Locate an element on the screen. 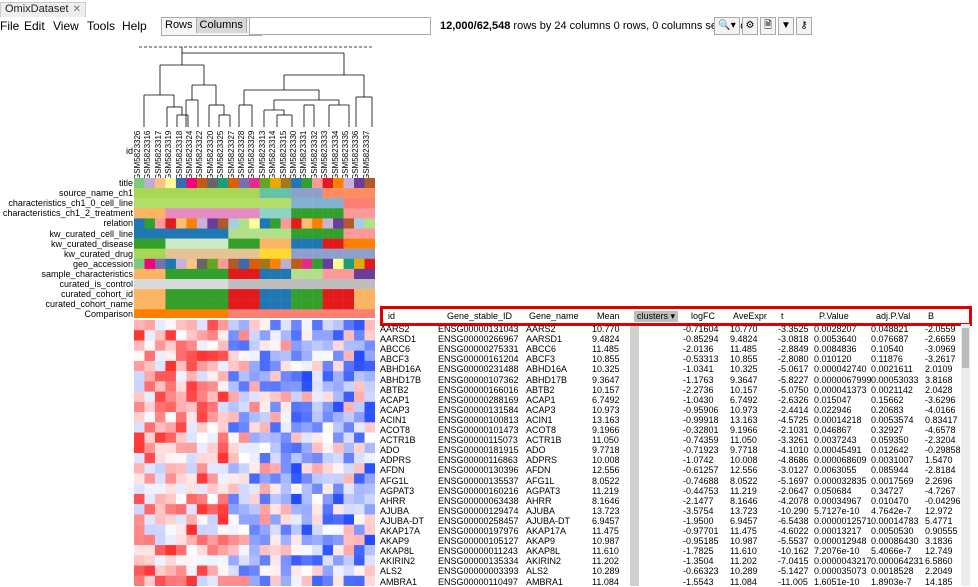  zoom-button: 🔍▾ is located at coordinates (727, 26).